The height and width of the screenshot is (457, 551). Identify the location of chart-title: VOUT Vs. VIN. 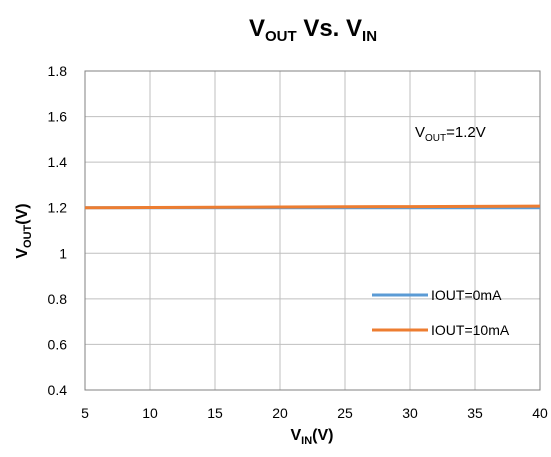
(313, 30).